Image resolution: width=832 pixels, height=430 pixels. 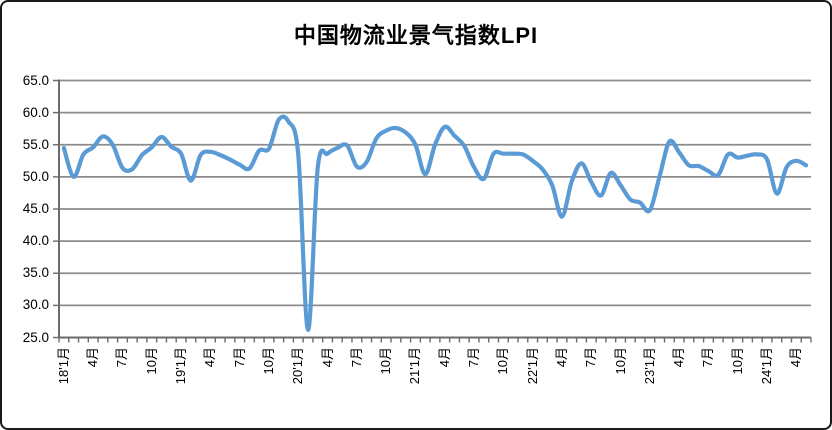 What do you see at coordinates (35, 176) in the screenshot?
I see `y-axis-label: 50.0` at bounding box center [35, 176].